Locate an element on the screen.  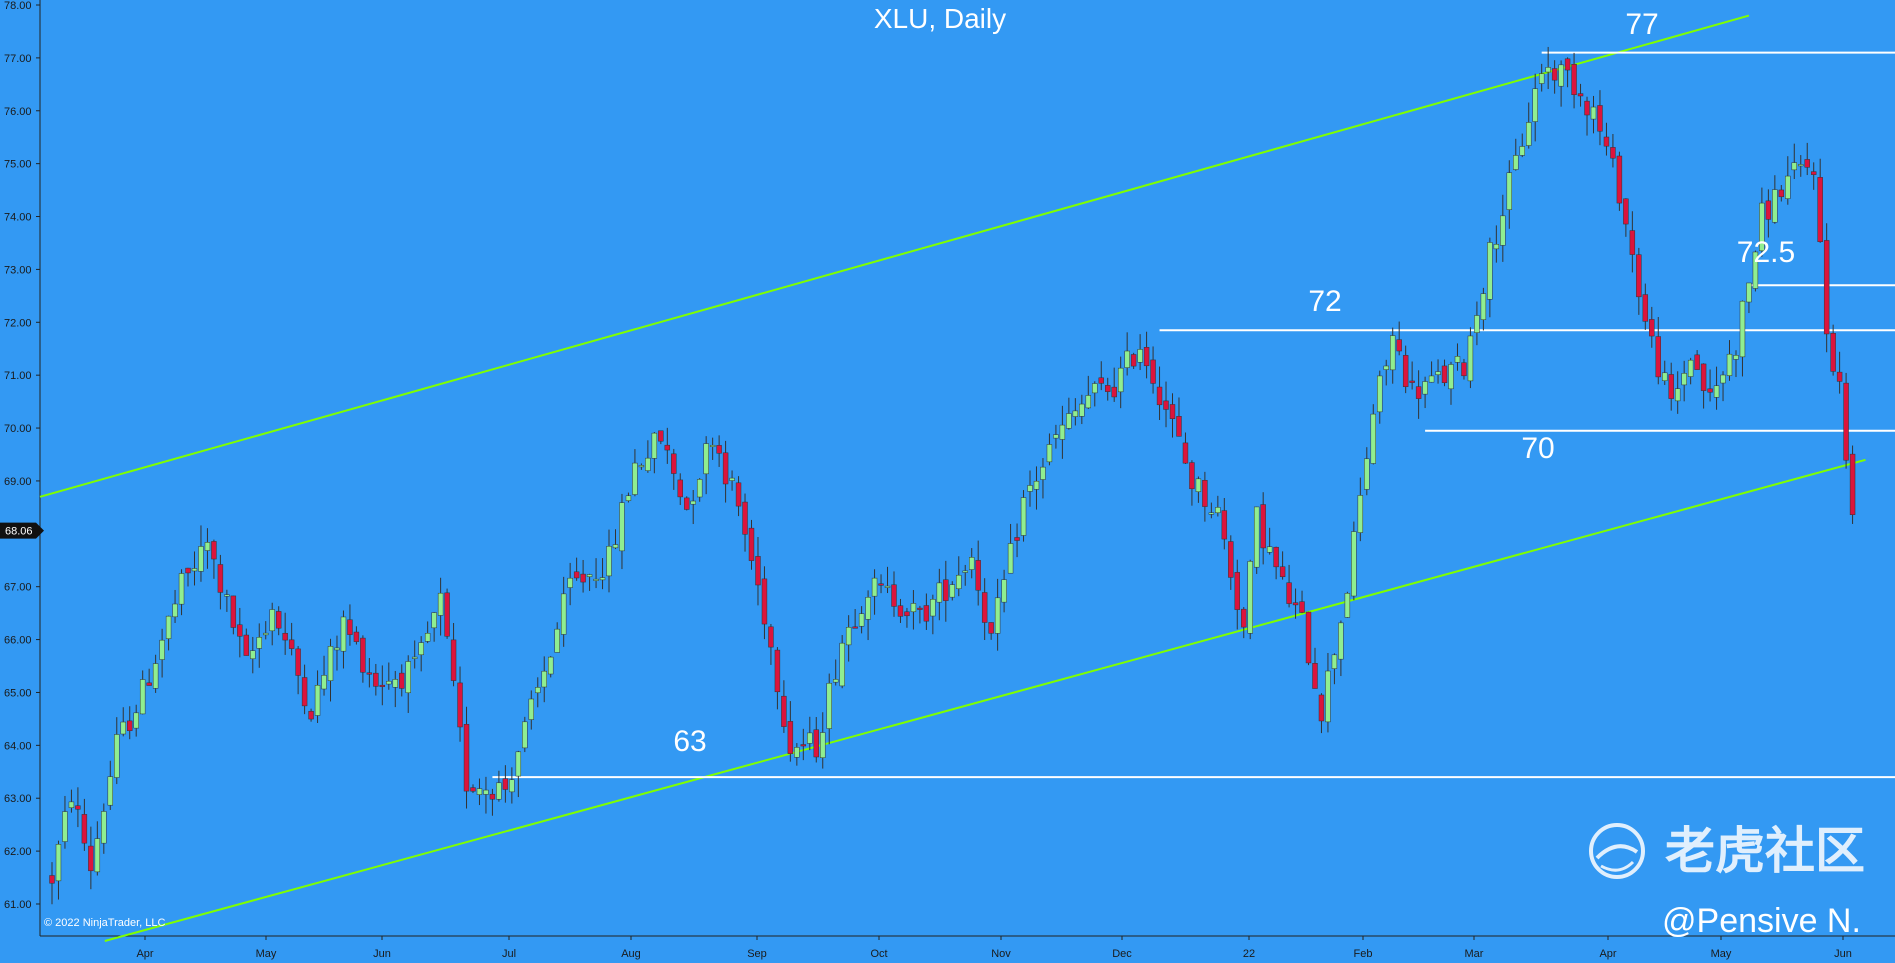
y-tick-label: 64.00 is located at coordinates (18, 746).